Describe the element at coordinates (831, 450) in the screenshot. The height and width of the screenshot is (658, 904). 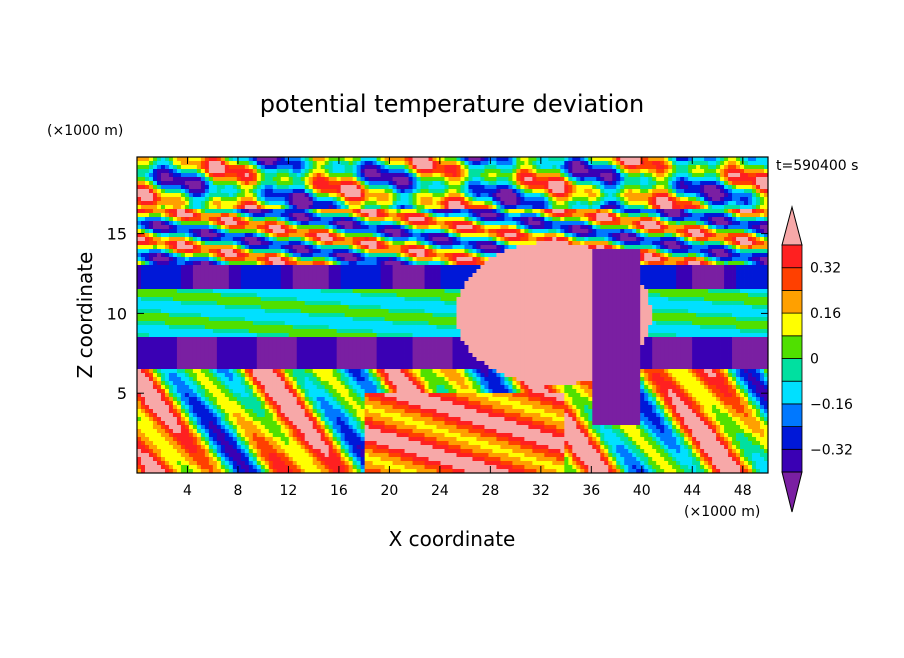
I see `colorbar-tick-label: −0.32` at that location.